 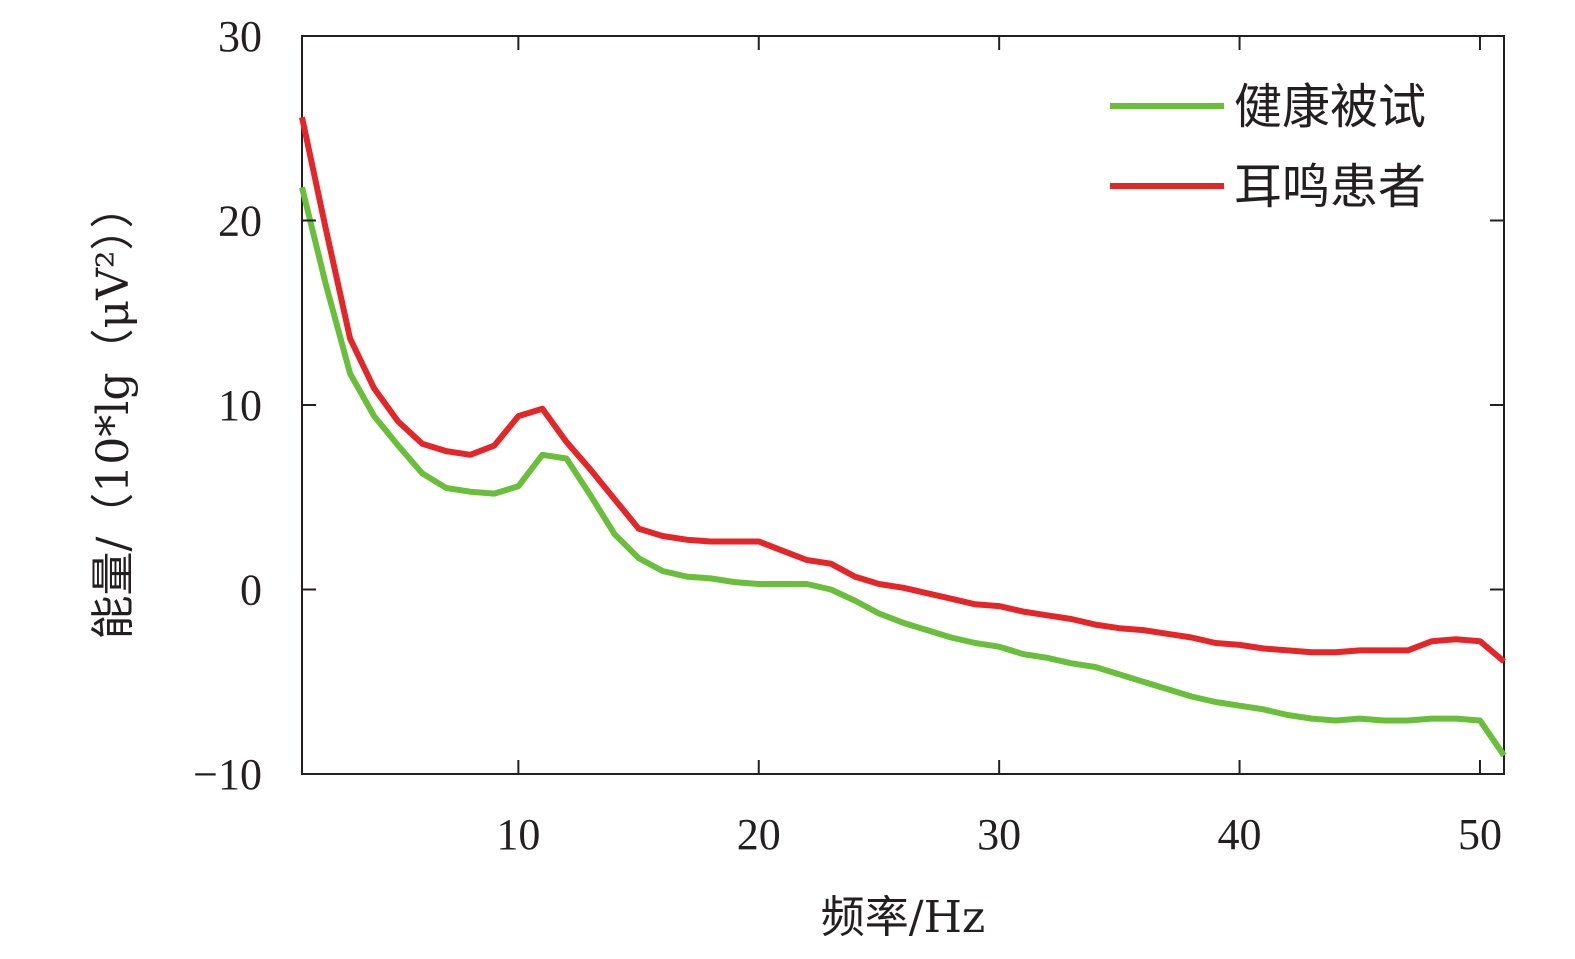 What do you see at coordinates (903, 917) in the screenshot?
I see `x-axis-title: 频率/Hz` at bounding box center [903, 917].